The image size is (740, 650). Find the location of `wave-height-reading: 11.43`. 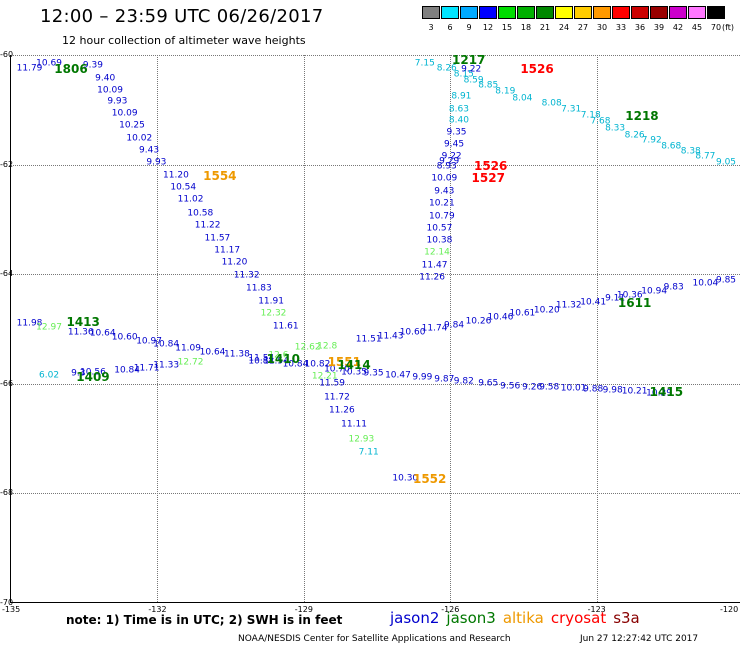

wave-height-reading: 11.43 is located at coordinates (390, 336).